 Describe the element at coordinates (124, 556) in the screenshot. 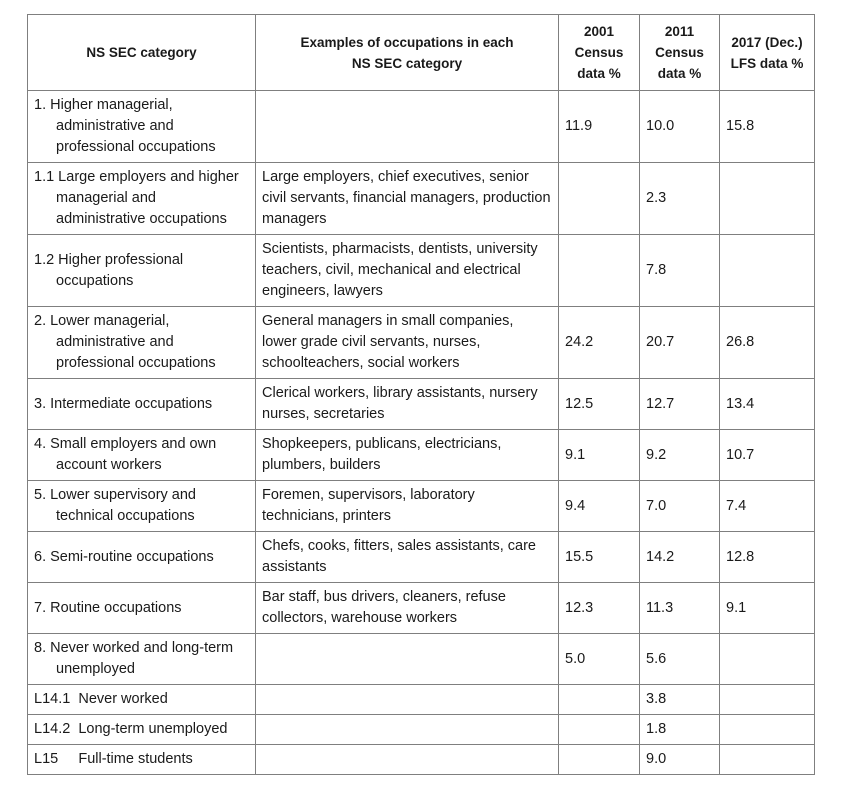

I see `category-cell: 6. Semi-routine occupations` at that location.